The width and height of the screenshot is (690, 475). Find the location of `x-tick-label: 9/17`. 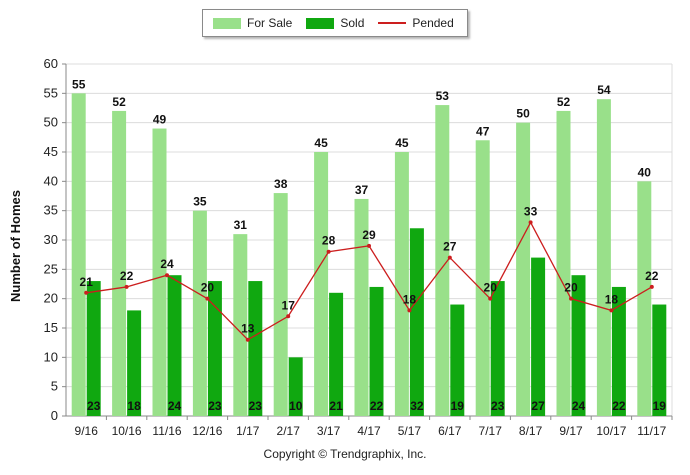

x-tick-label: 9/17 is located at coordinates (571, 431).